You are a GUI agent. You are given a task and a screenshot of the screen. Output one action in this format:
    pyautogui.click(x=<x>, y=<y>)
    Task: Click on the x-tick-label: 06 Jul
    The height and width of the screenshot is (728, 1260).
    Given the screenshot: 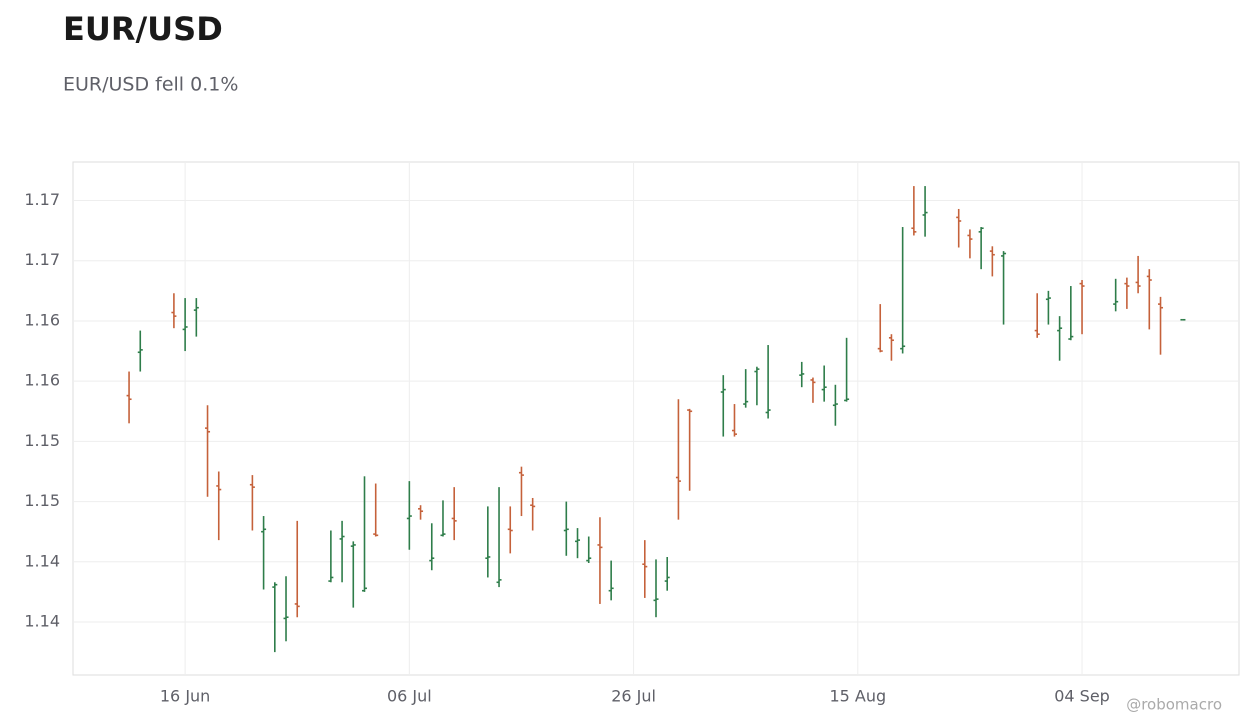 What is the action you would take?
    pyautogui.click(x=409, y=696)
    